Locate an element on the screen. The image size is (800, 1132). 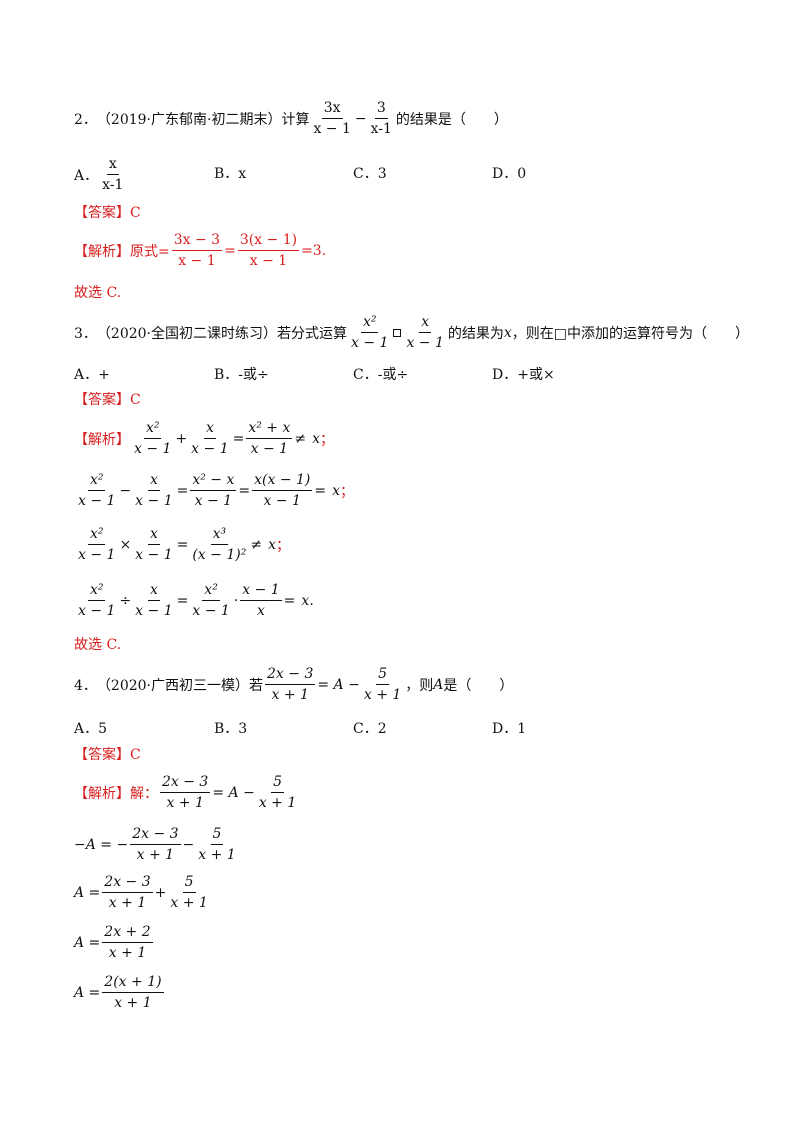
q4-s4-frac: 2x + 2 x + 1 is located at coordinates (127, 942).